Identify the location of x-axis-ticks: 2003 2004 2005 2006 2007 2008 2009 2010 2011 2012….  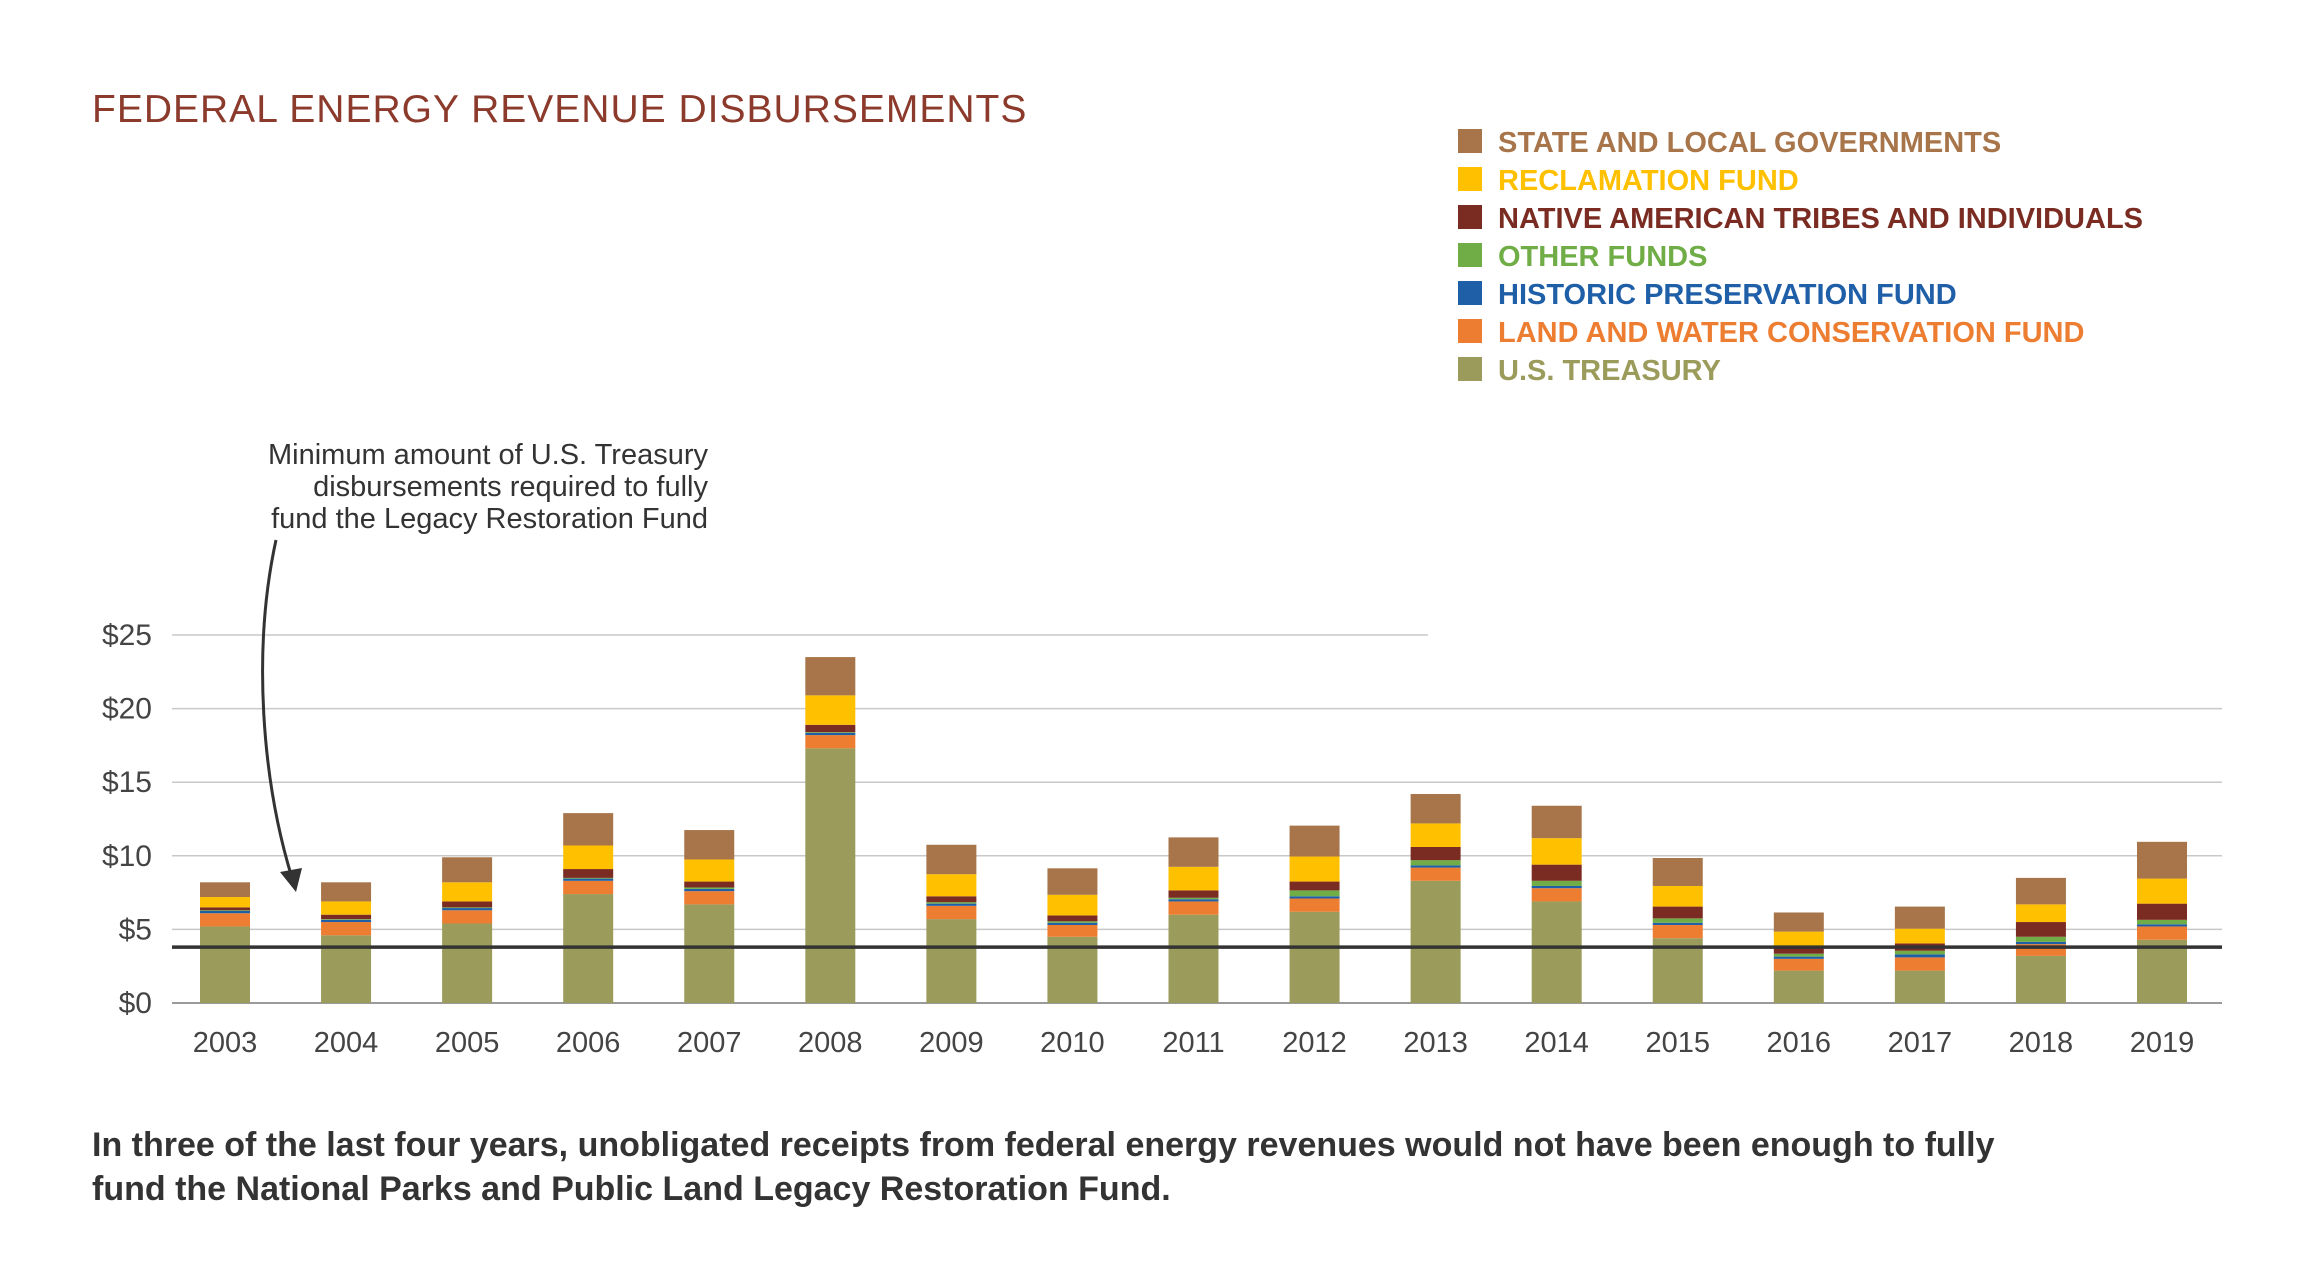
(1194, 1043).